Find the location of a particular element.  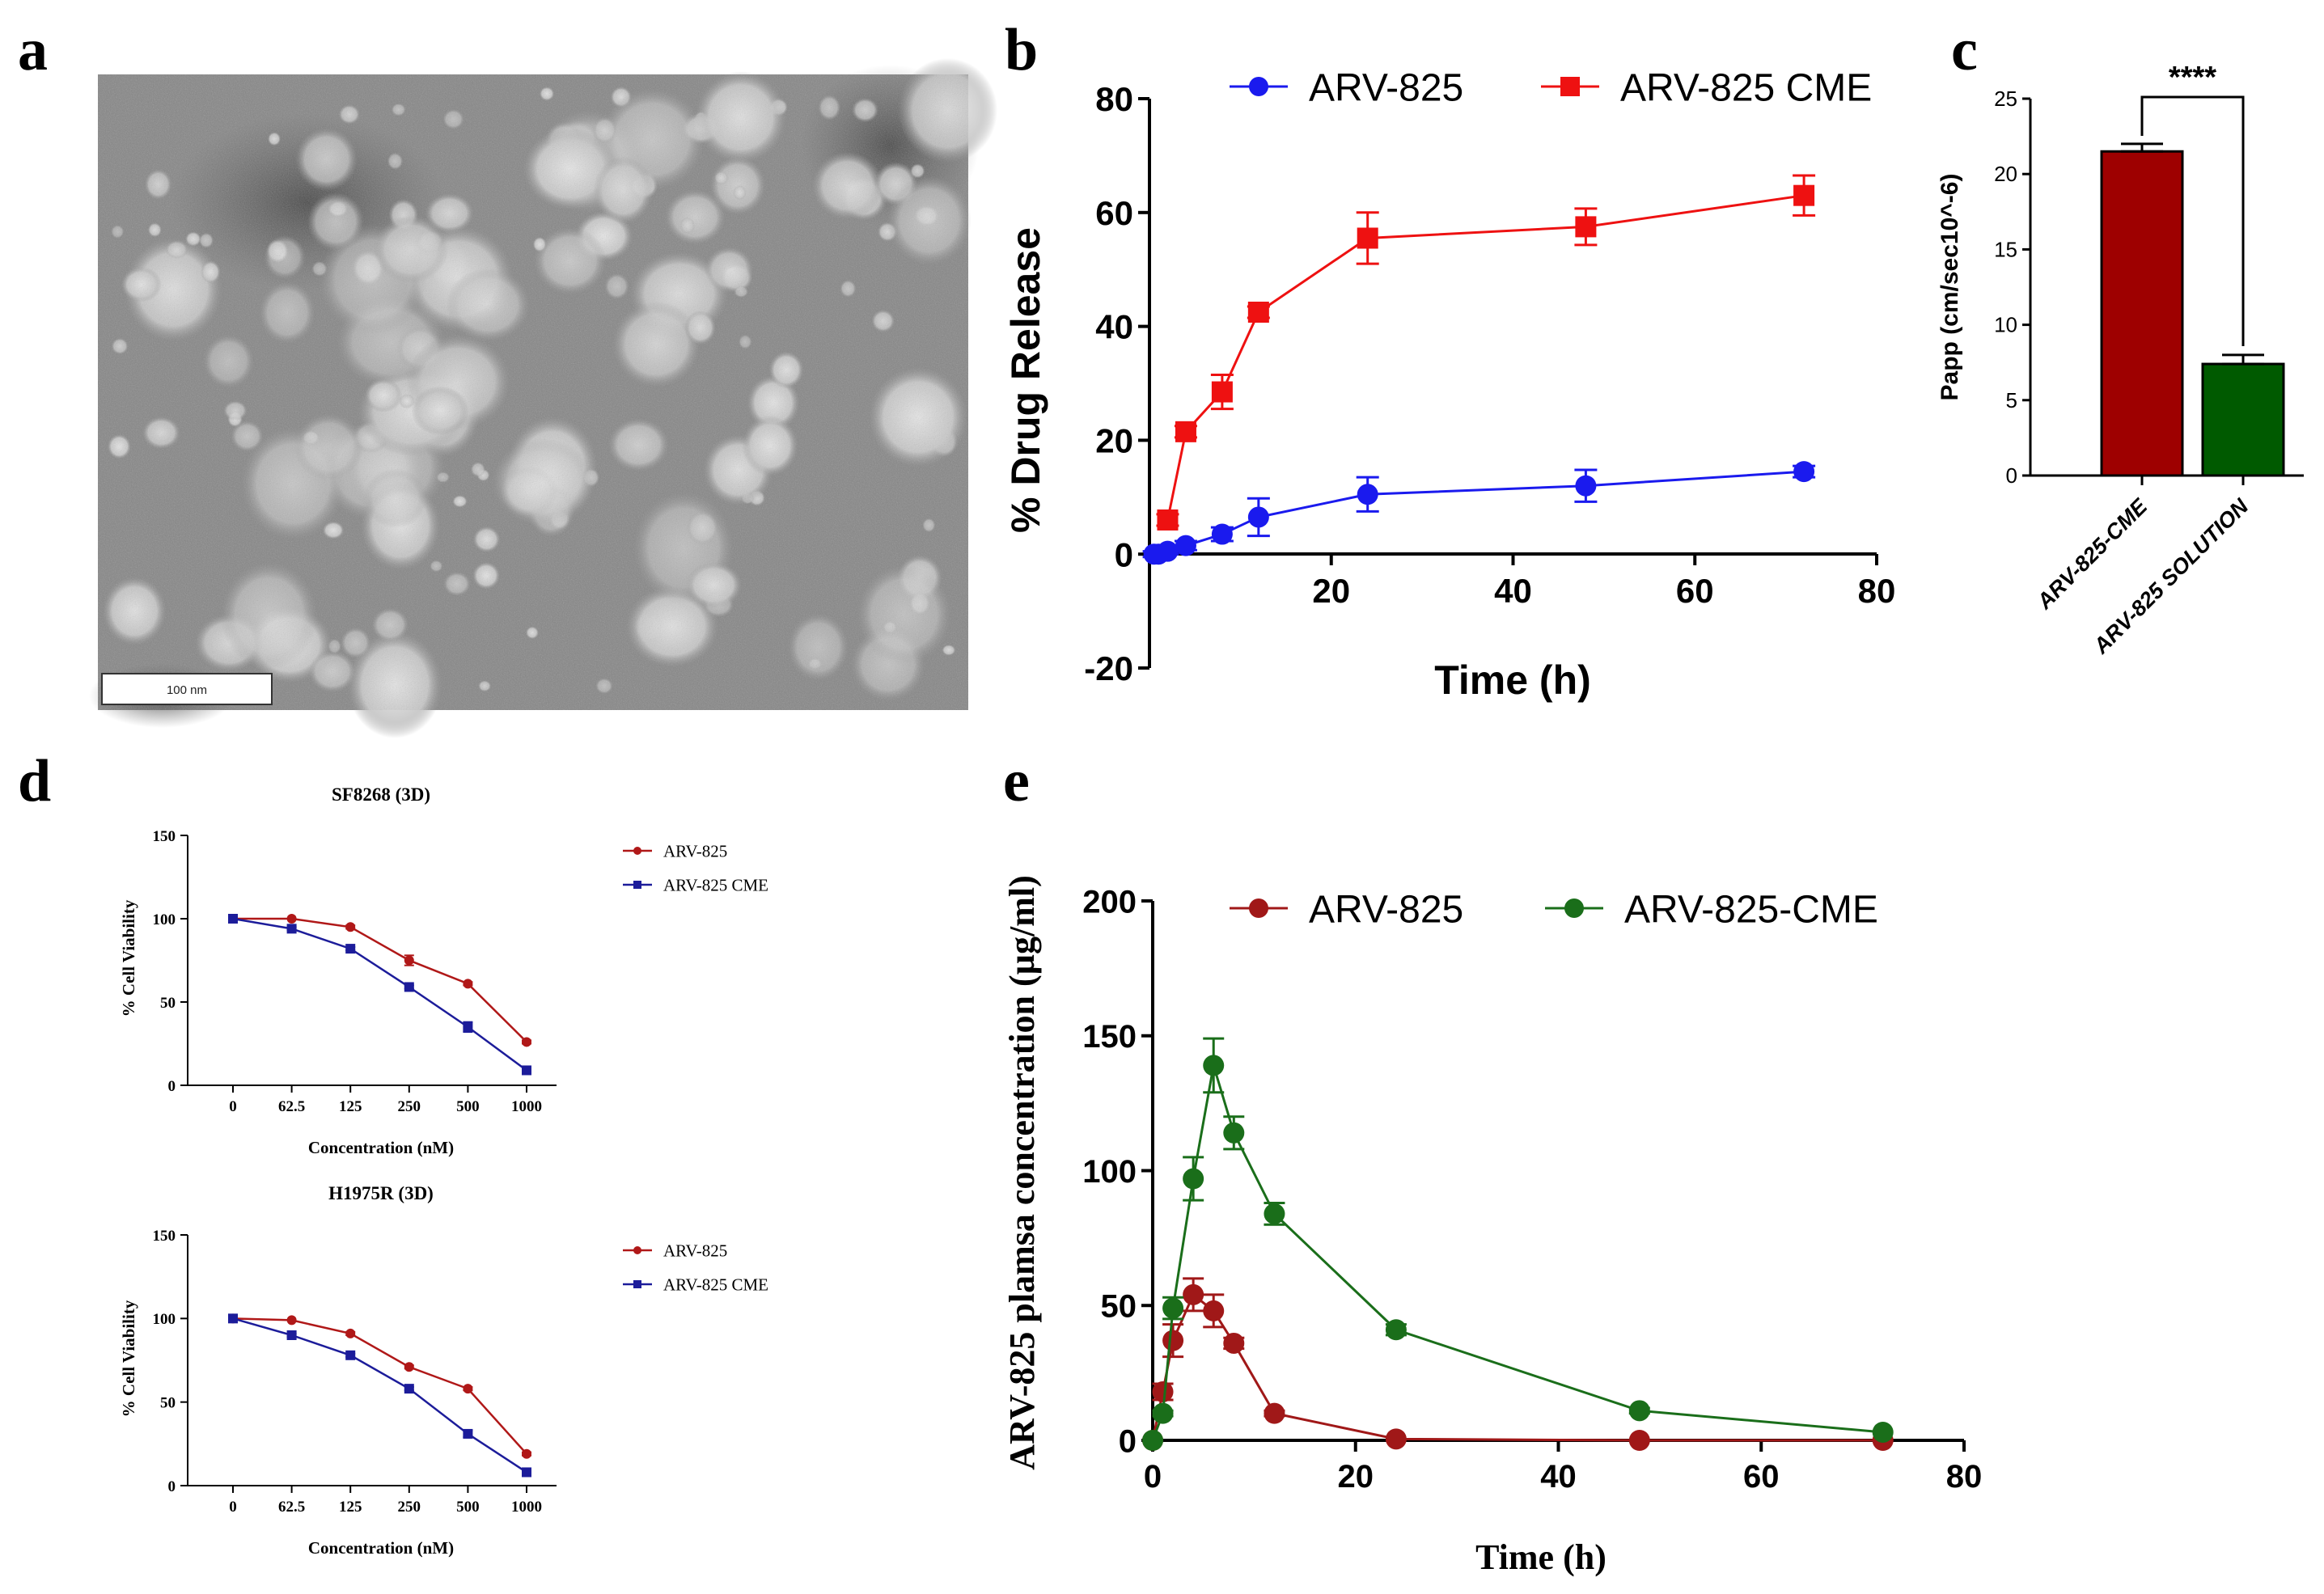

y-tick-label: 5 is located at coordinates (2011, 400).